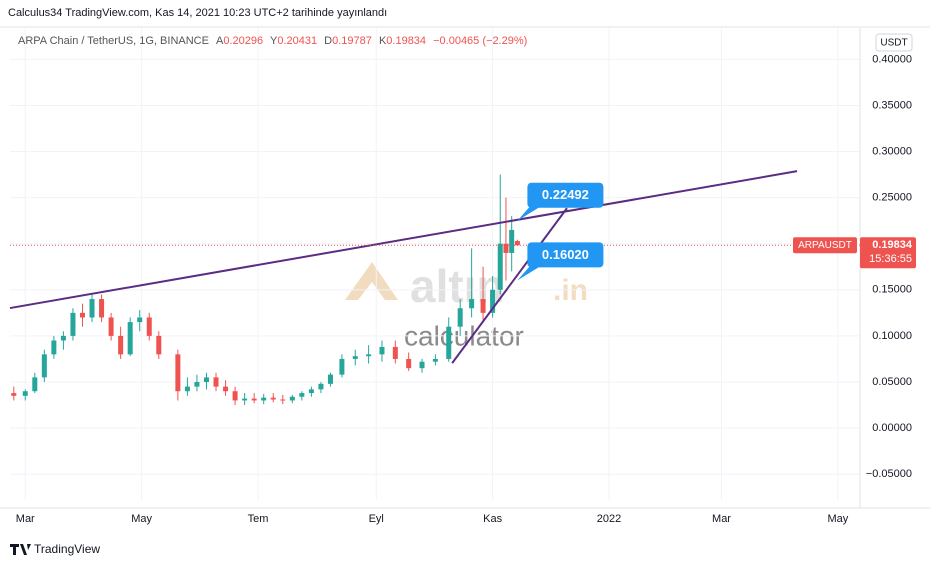  What do you see at coordinates (376, 519) in the screenshot?
I see `x-tick-label: Eyl` at bounding box center [376, 519].